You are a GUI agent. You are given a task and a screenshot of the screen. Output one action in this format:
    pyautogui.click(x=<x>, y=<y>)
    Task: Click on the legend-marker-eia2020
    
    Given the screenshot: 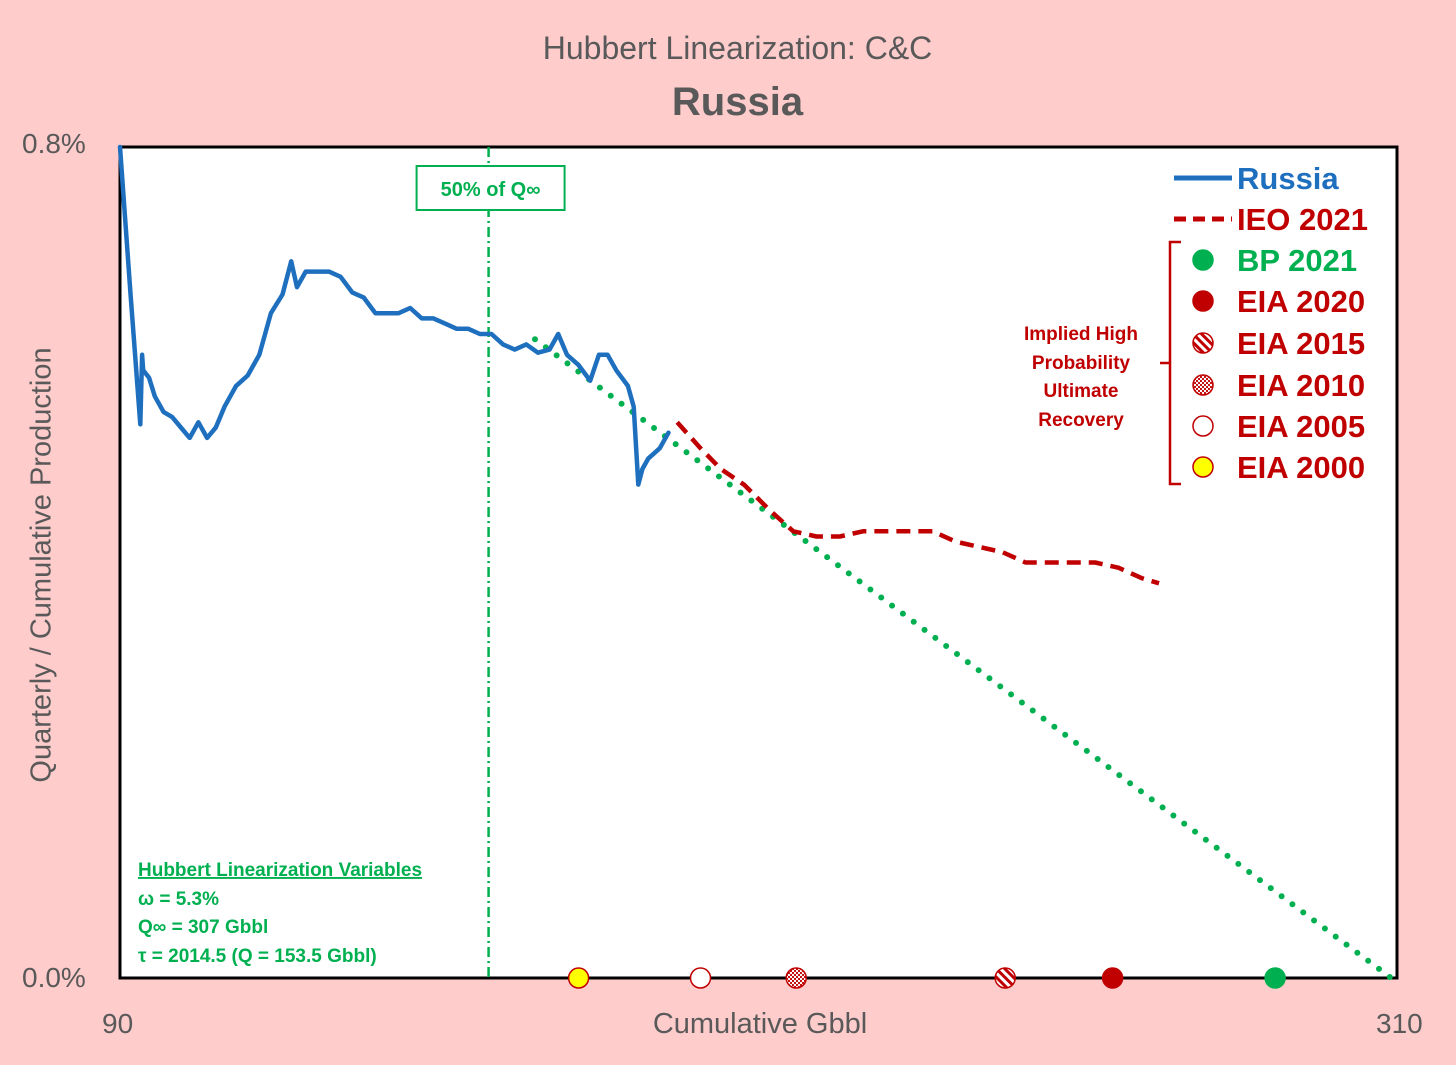 What is the action you would take?
    pyautogui.click(x=1203, y=301)
    